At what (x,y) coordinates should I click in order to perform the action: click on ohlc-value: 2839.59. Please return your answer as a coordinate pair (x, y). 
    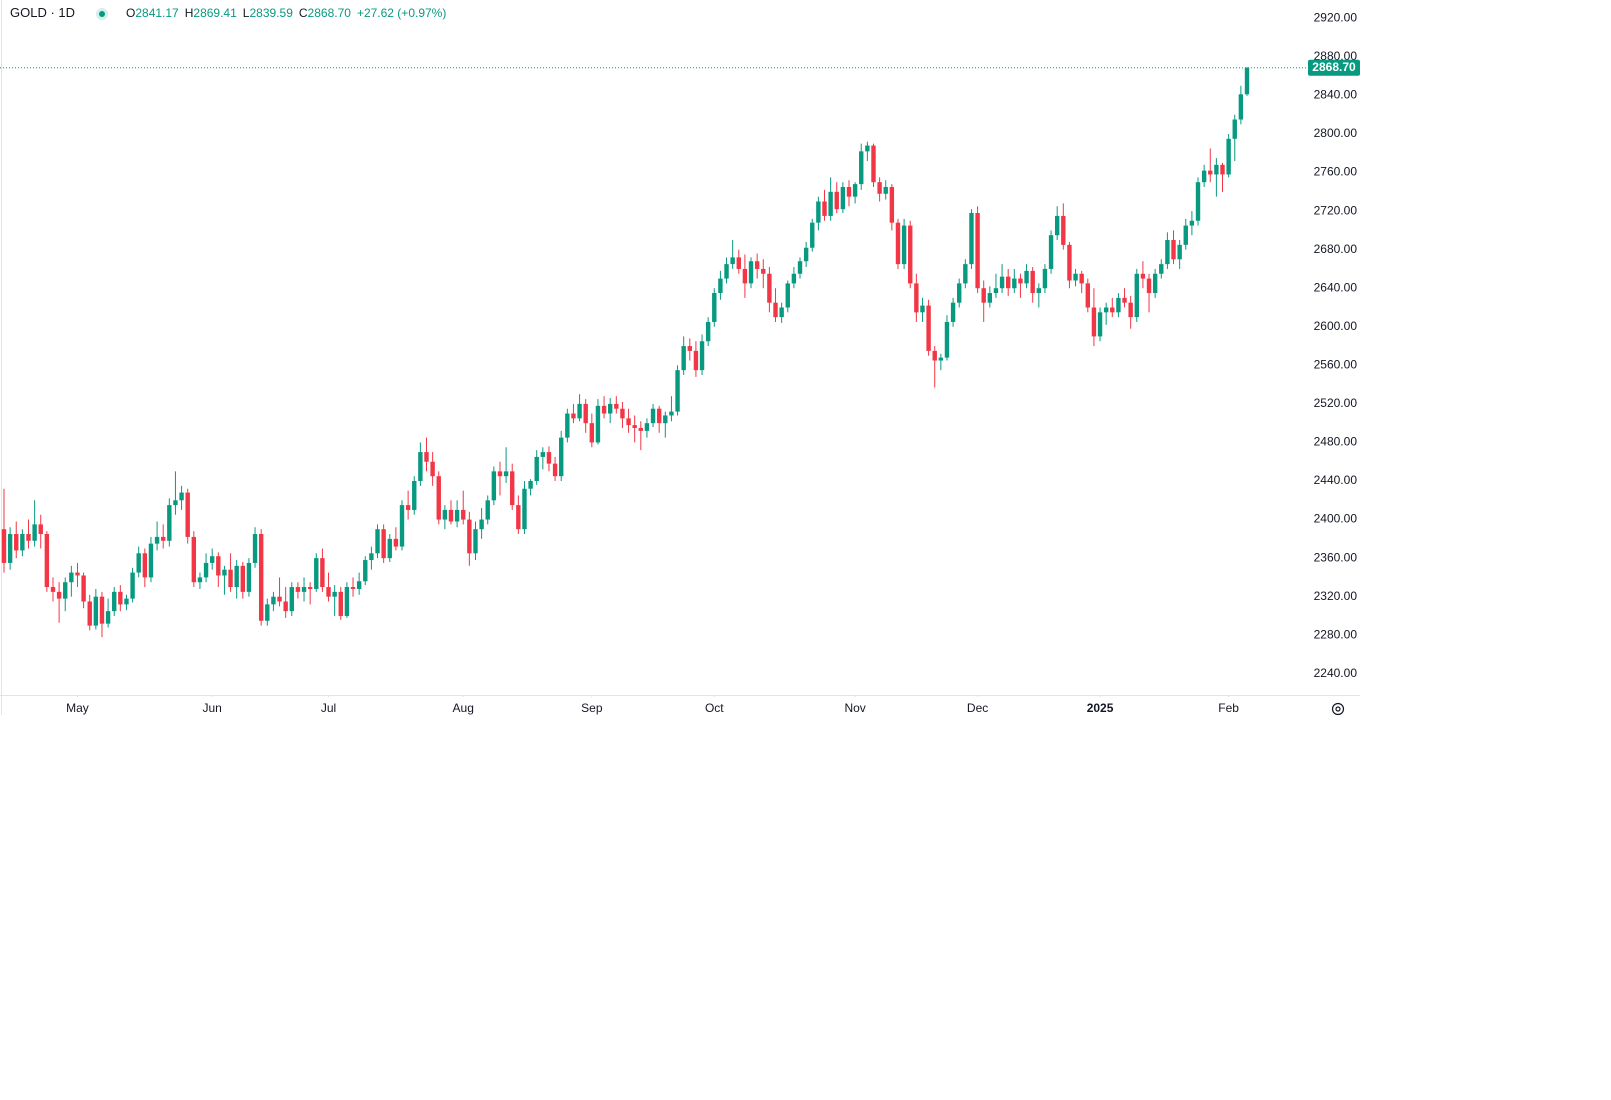
    Looking at the image, I should click on (271, 13).